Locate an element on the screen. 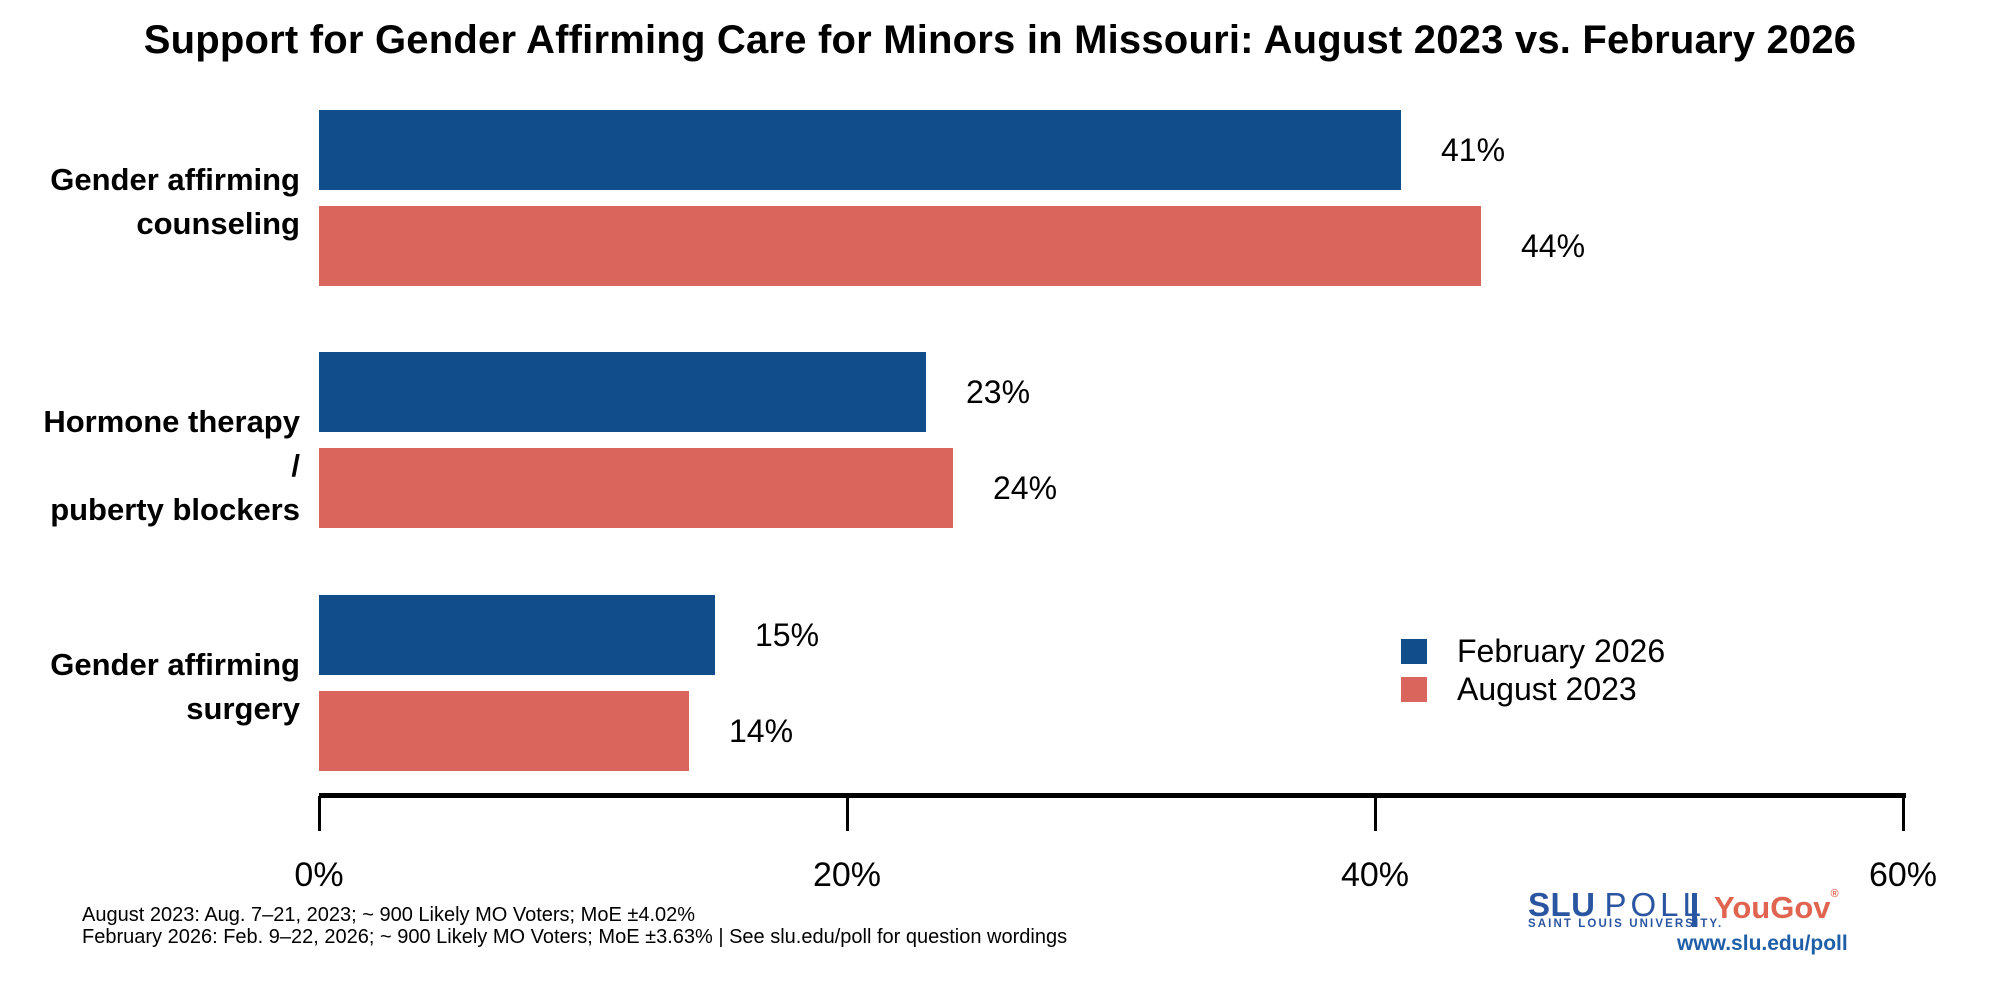 This screenshot has height=1000, width=2000. category-label-line: puberty blockers is located at coordinates (175, 509).